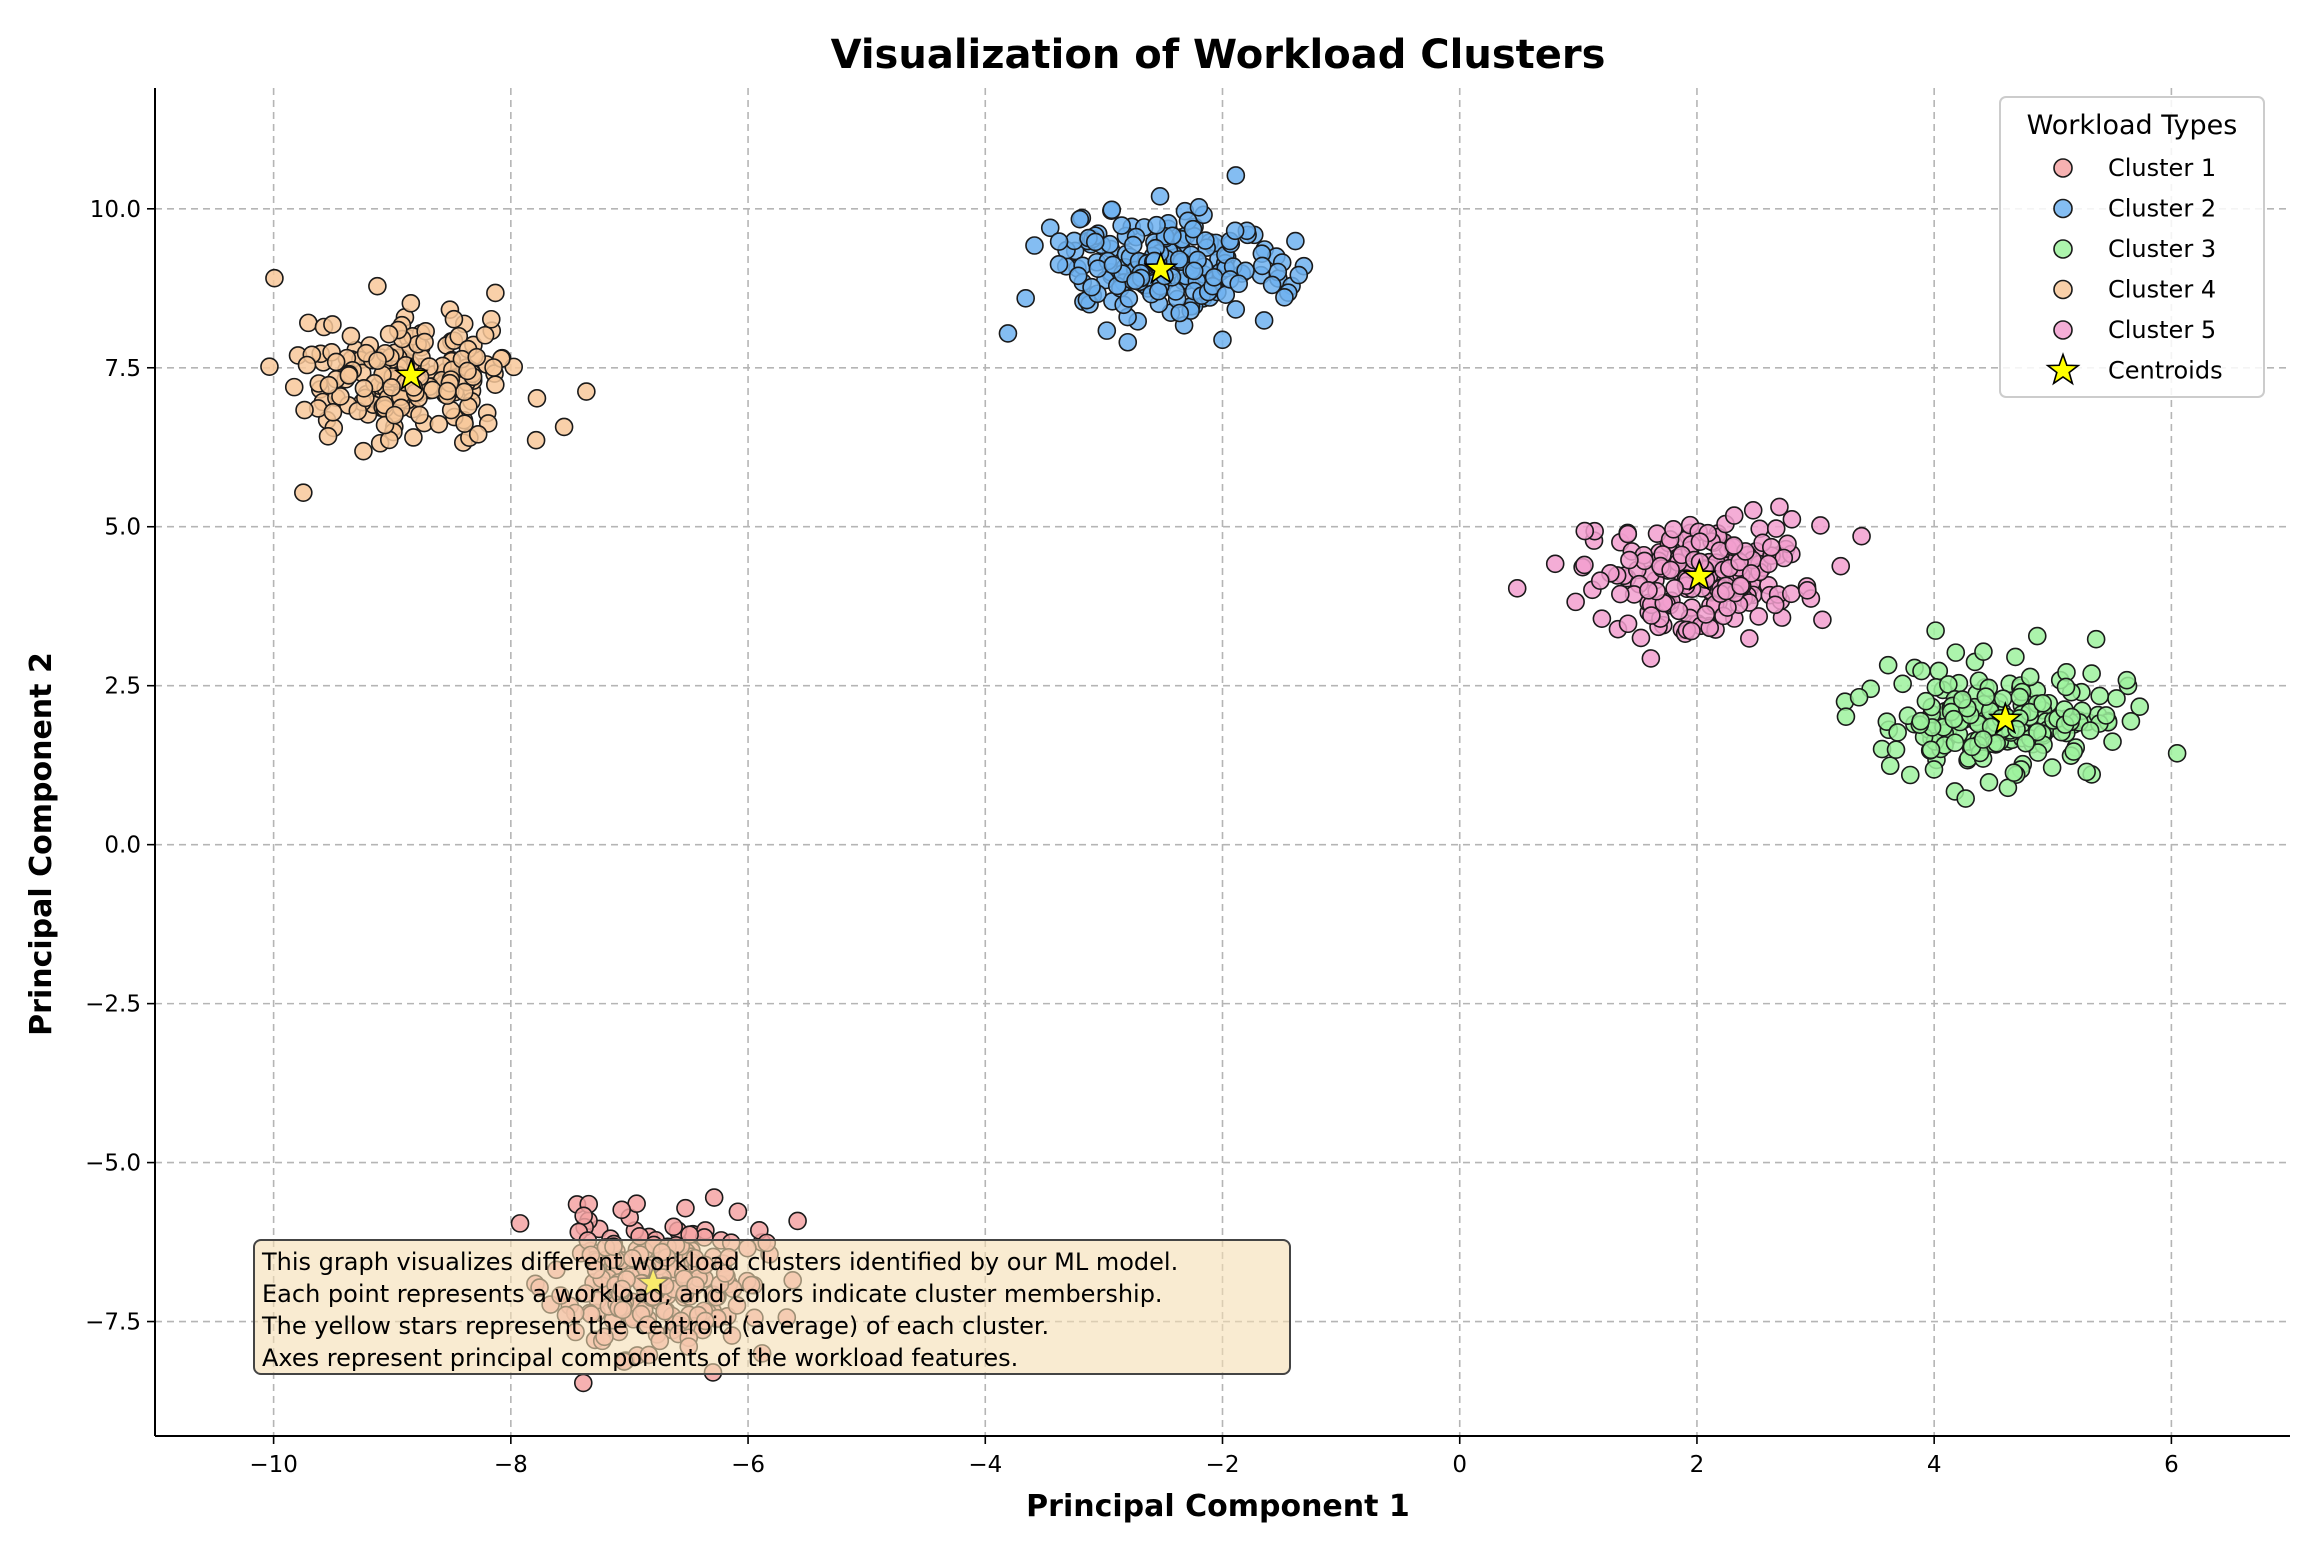 The width and height of the screenshot is (2308, 1550). Describe the element at coordinates (1934, 1465) in the screenshot. I see `x-tick-label: 4` at that location.